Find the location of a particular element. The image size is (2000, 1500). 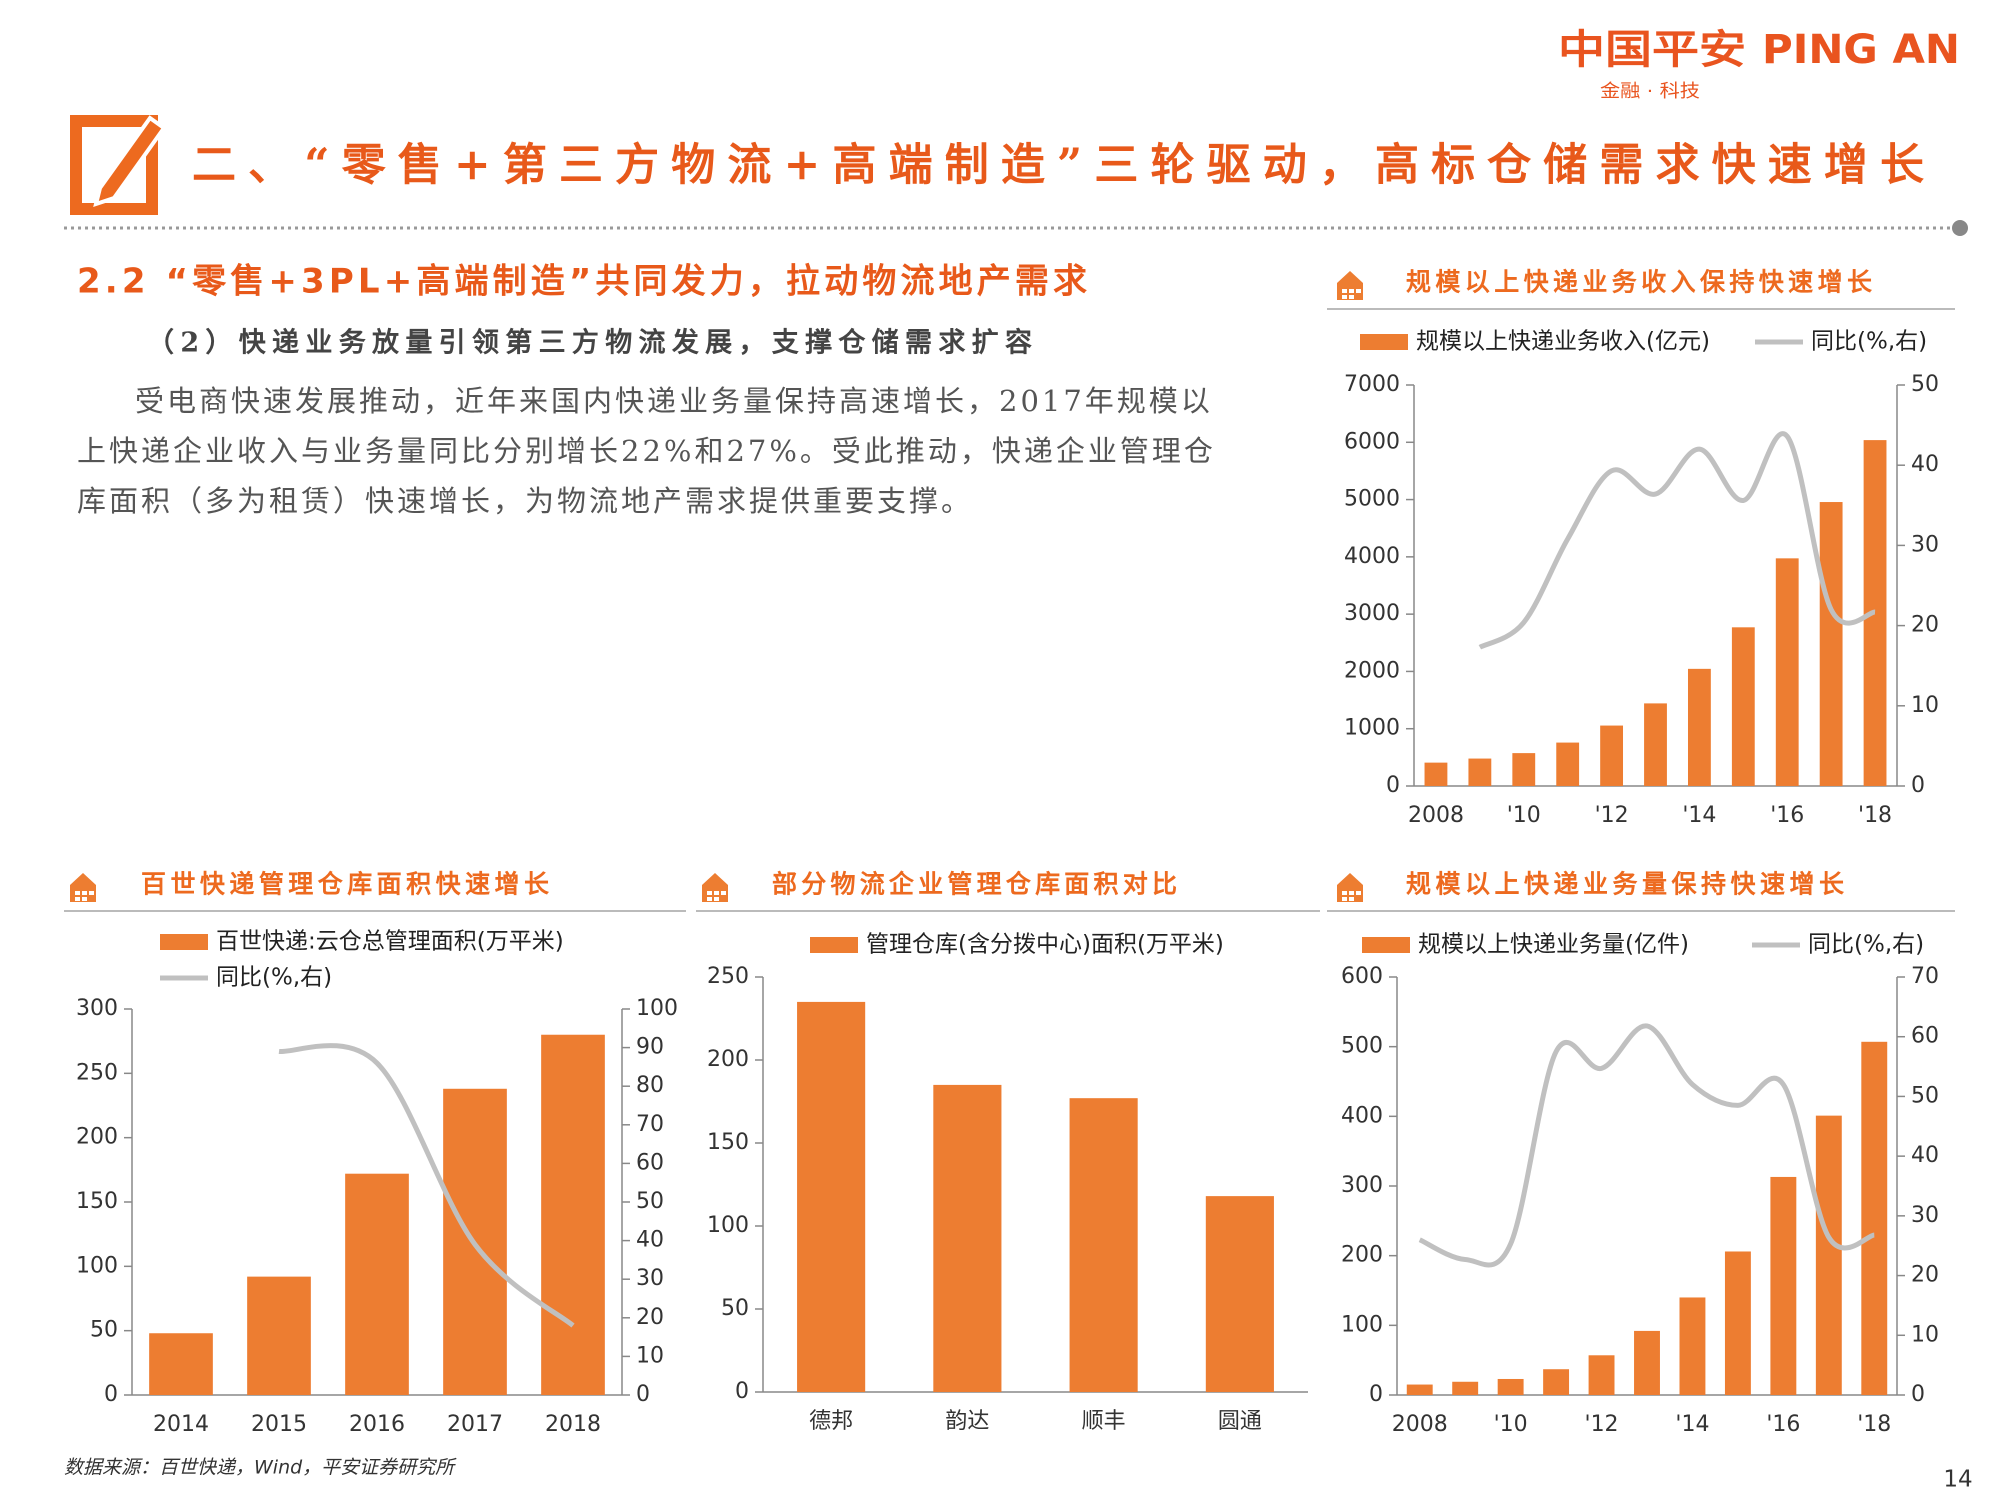

y-tick-label: 150 is located at coordinates (728, 1142).